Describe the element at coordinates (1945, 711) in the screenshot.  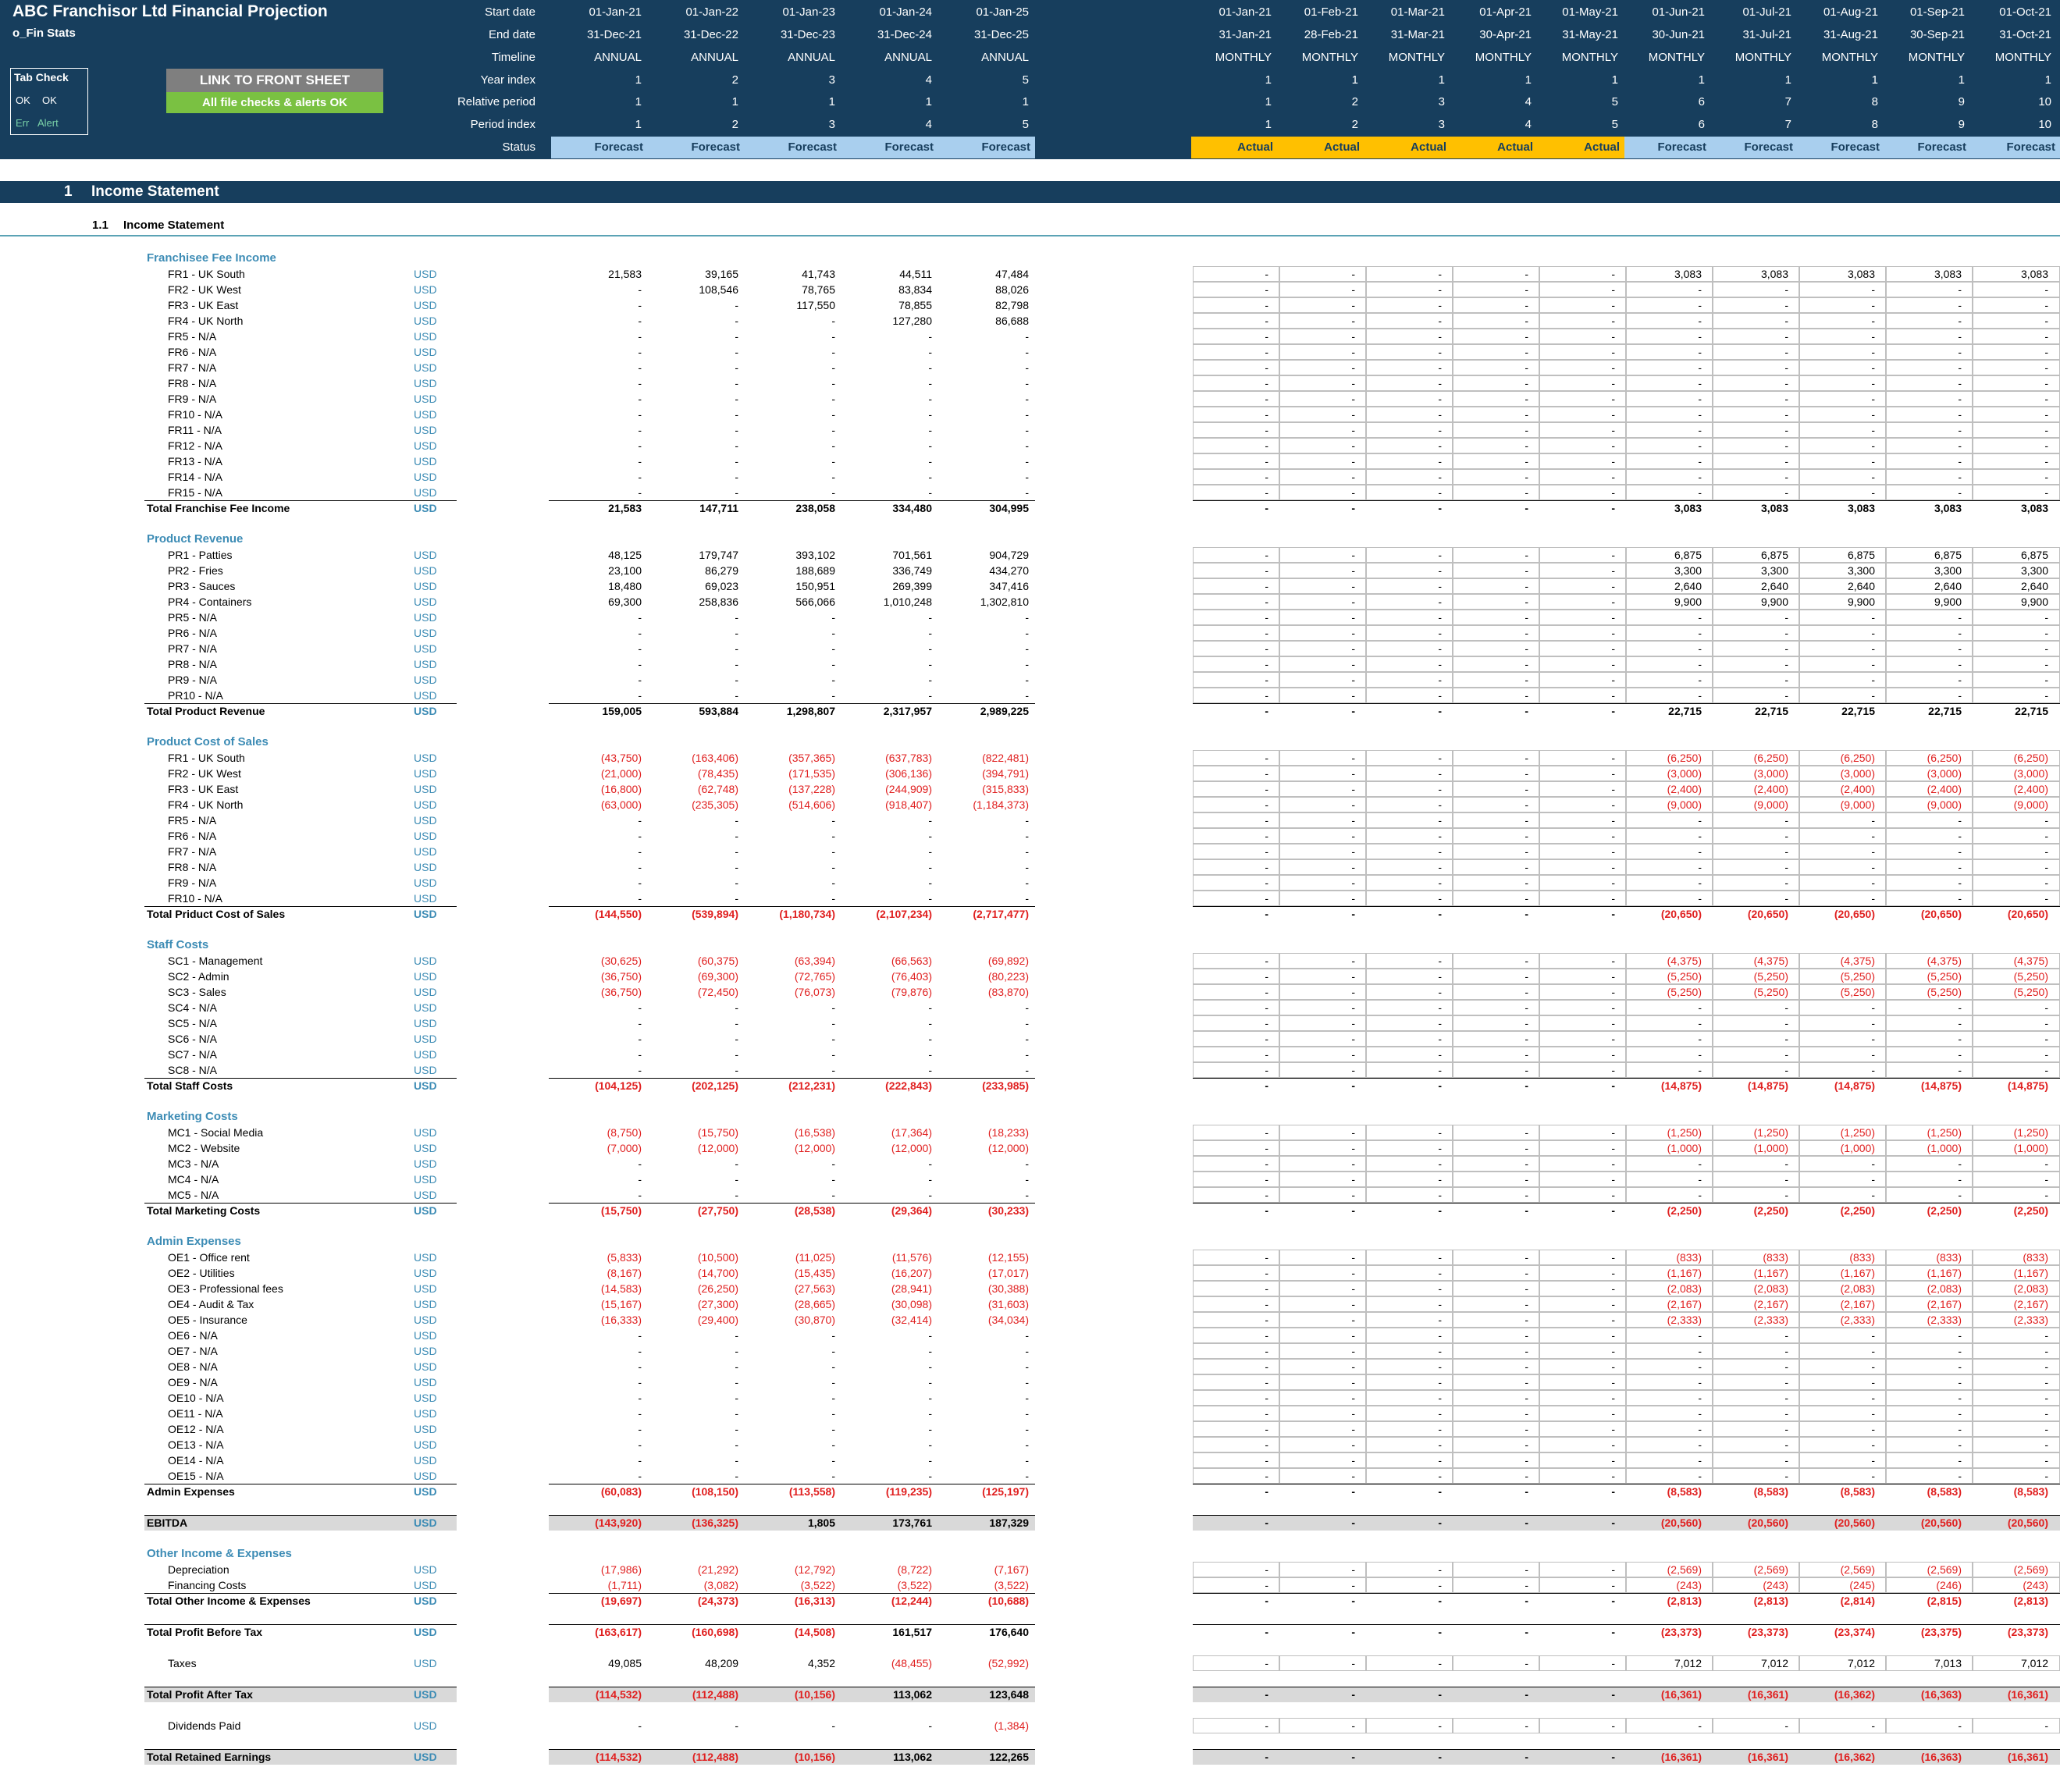
I see `monthly-value: 22,715` at that location.